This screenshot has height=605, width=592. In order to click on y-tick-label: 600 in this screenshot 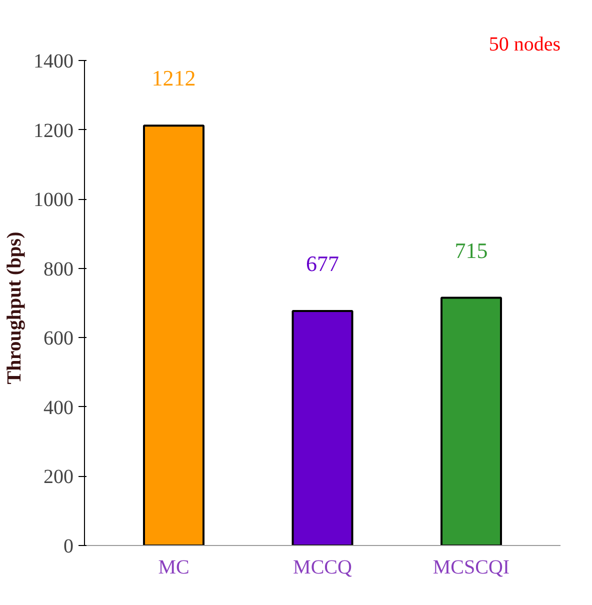, I will do `click(59, 339)`.